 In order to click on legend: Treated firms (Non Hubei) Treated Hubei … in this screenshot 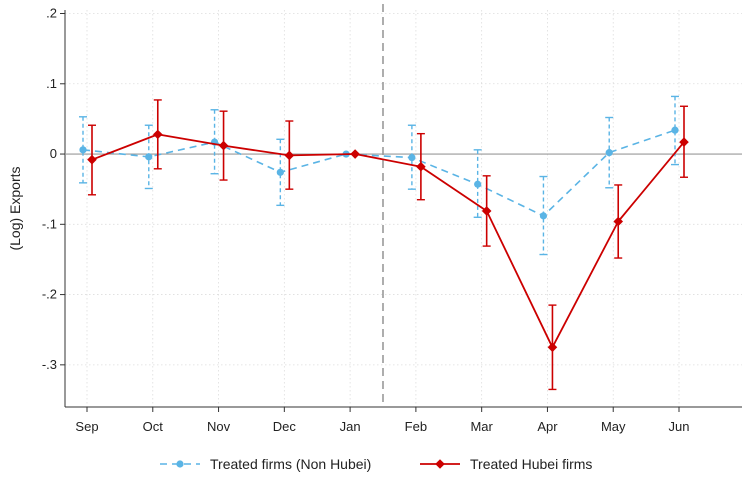, I will do `click(376, 464)`.